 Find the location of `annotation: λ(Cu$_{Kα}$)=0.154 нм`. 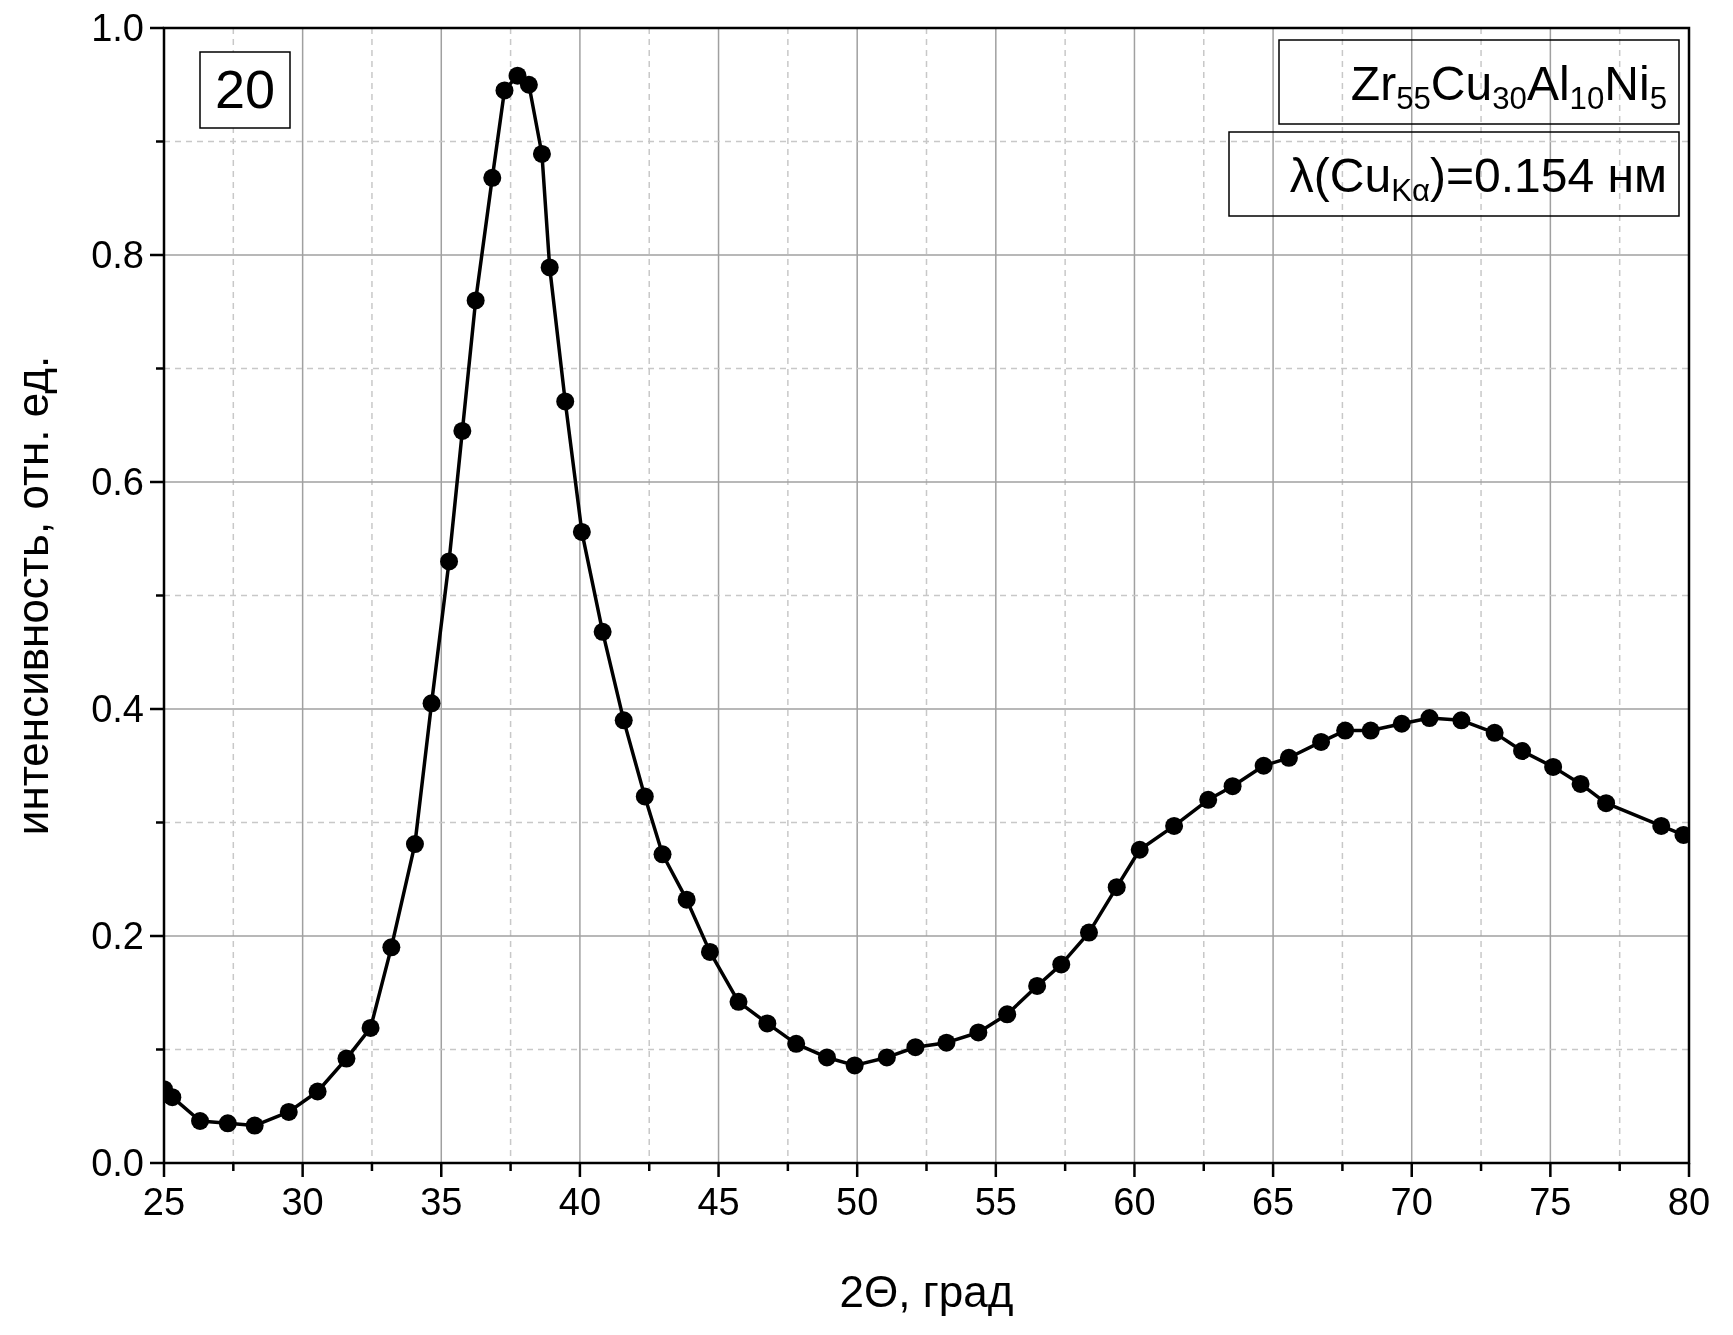

annotation: λ(Cu$_{Kα}$)=0.154 нм is located at coordinates (1478, 179).